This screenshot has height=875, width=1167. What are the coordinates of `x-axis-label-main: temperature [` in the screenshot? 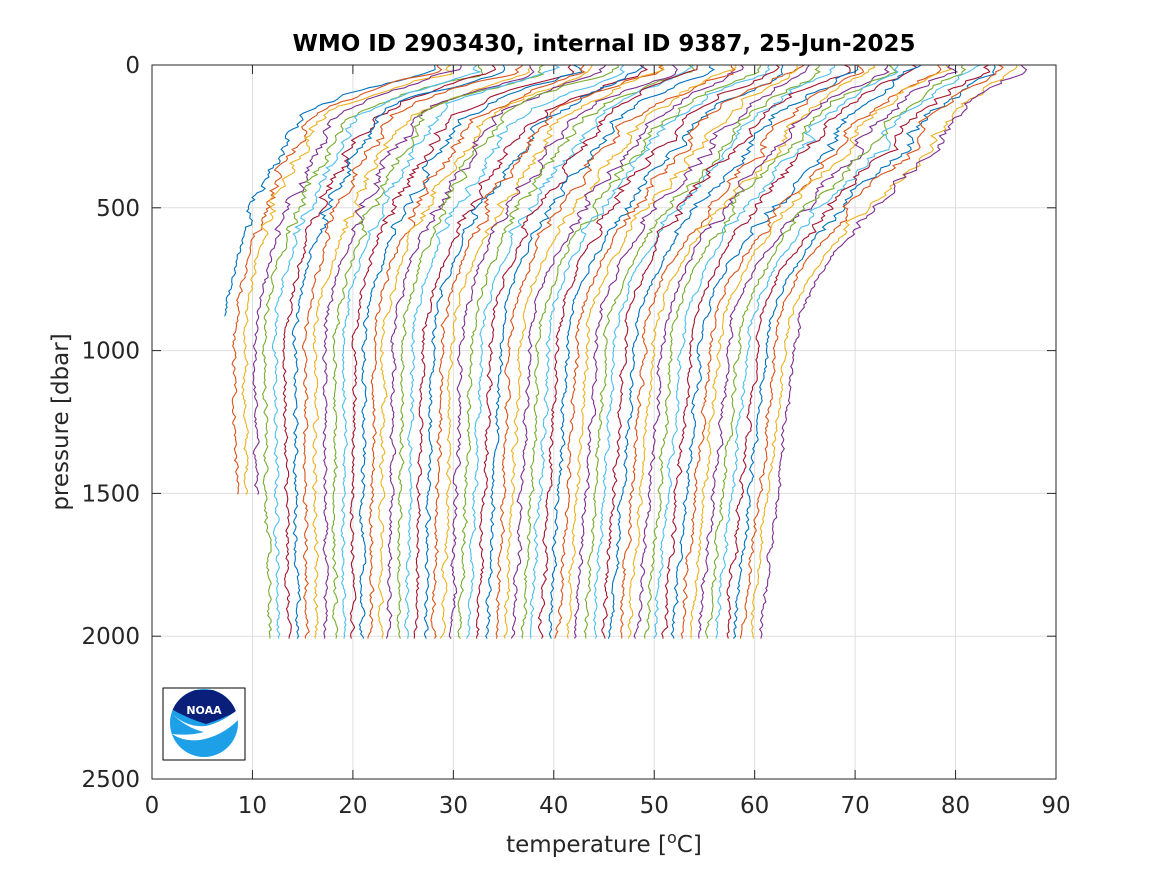 It's located at (586, 845).